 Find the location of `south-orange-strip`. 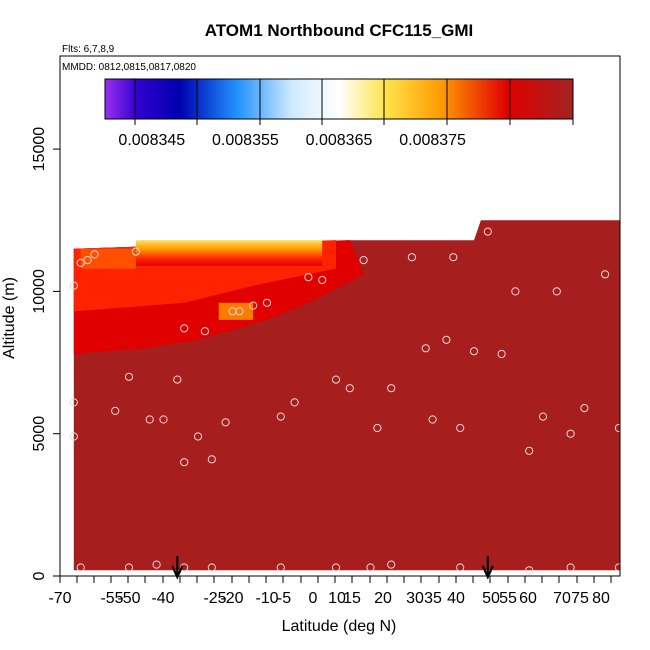

south-orange-strip is located at coordinates (108, 258).